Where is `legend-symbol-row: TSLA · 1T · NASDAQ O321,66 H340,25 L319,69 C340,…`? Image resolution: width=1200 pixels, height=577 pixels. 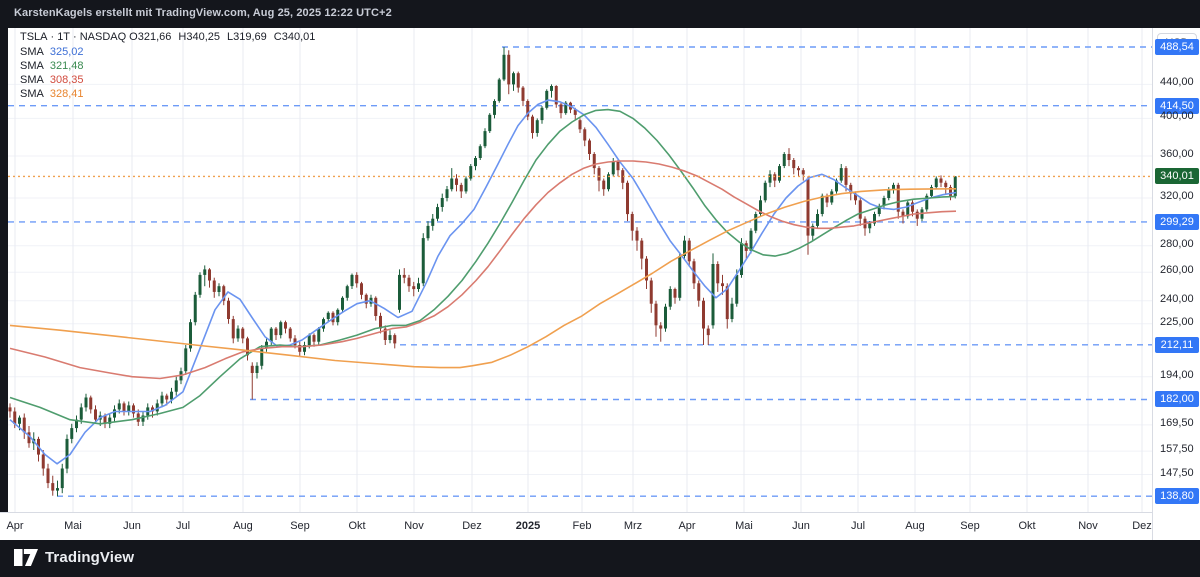
legend-symbol-row: TSLA · 1T · NASDAQ O321,66 H340,25 L319,69 C340,… is located at coordinates (172, 37).